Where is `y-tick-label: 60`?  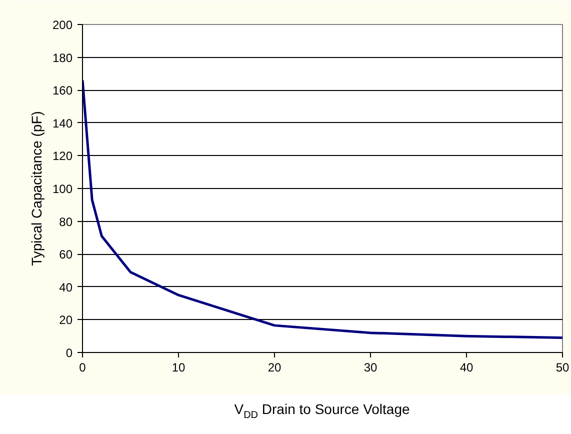
y-tick-label: 60 is located at coordinates (66, 255).